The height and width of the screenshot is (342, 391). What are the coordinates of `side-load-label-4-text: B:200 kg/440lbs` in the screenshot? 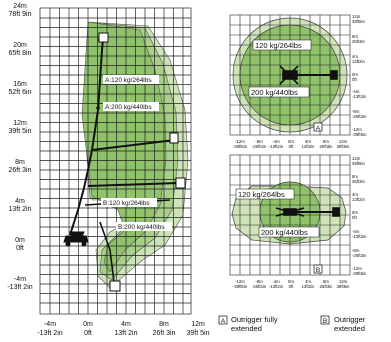 It's located at (141, 227).